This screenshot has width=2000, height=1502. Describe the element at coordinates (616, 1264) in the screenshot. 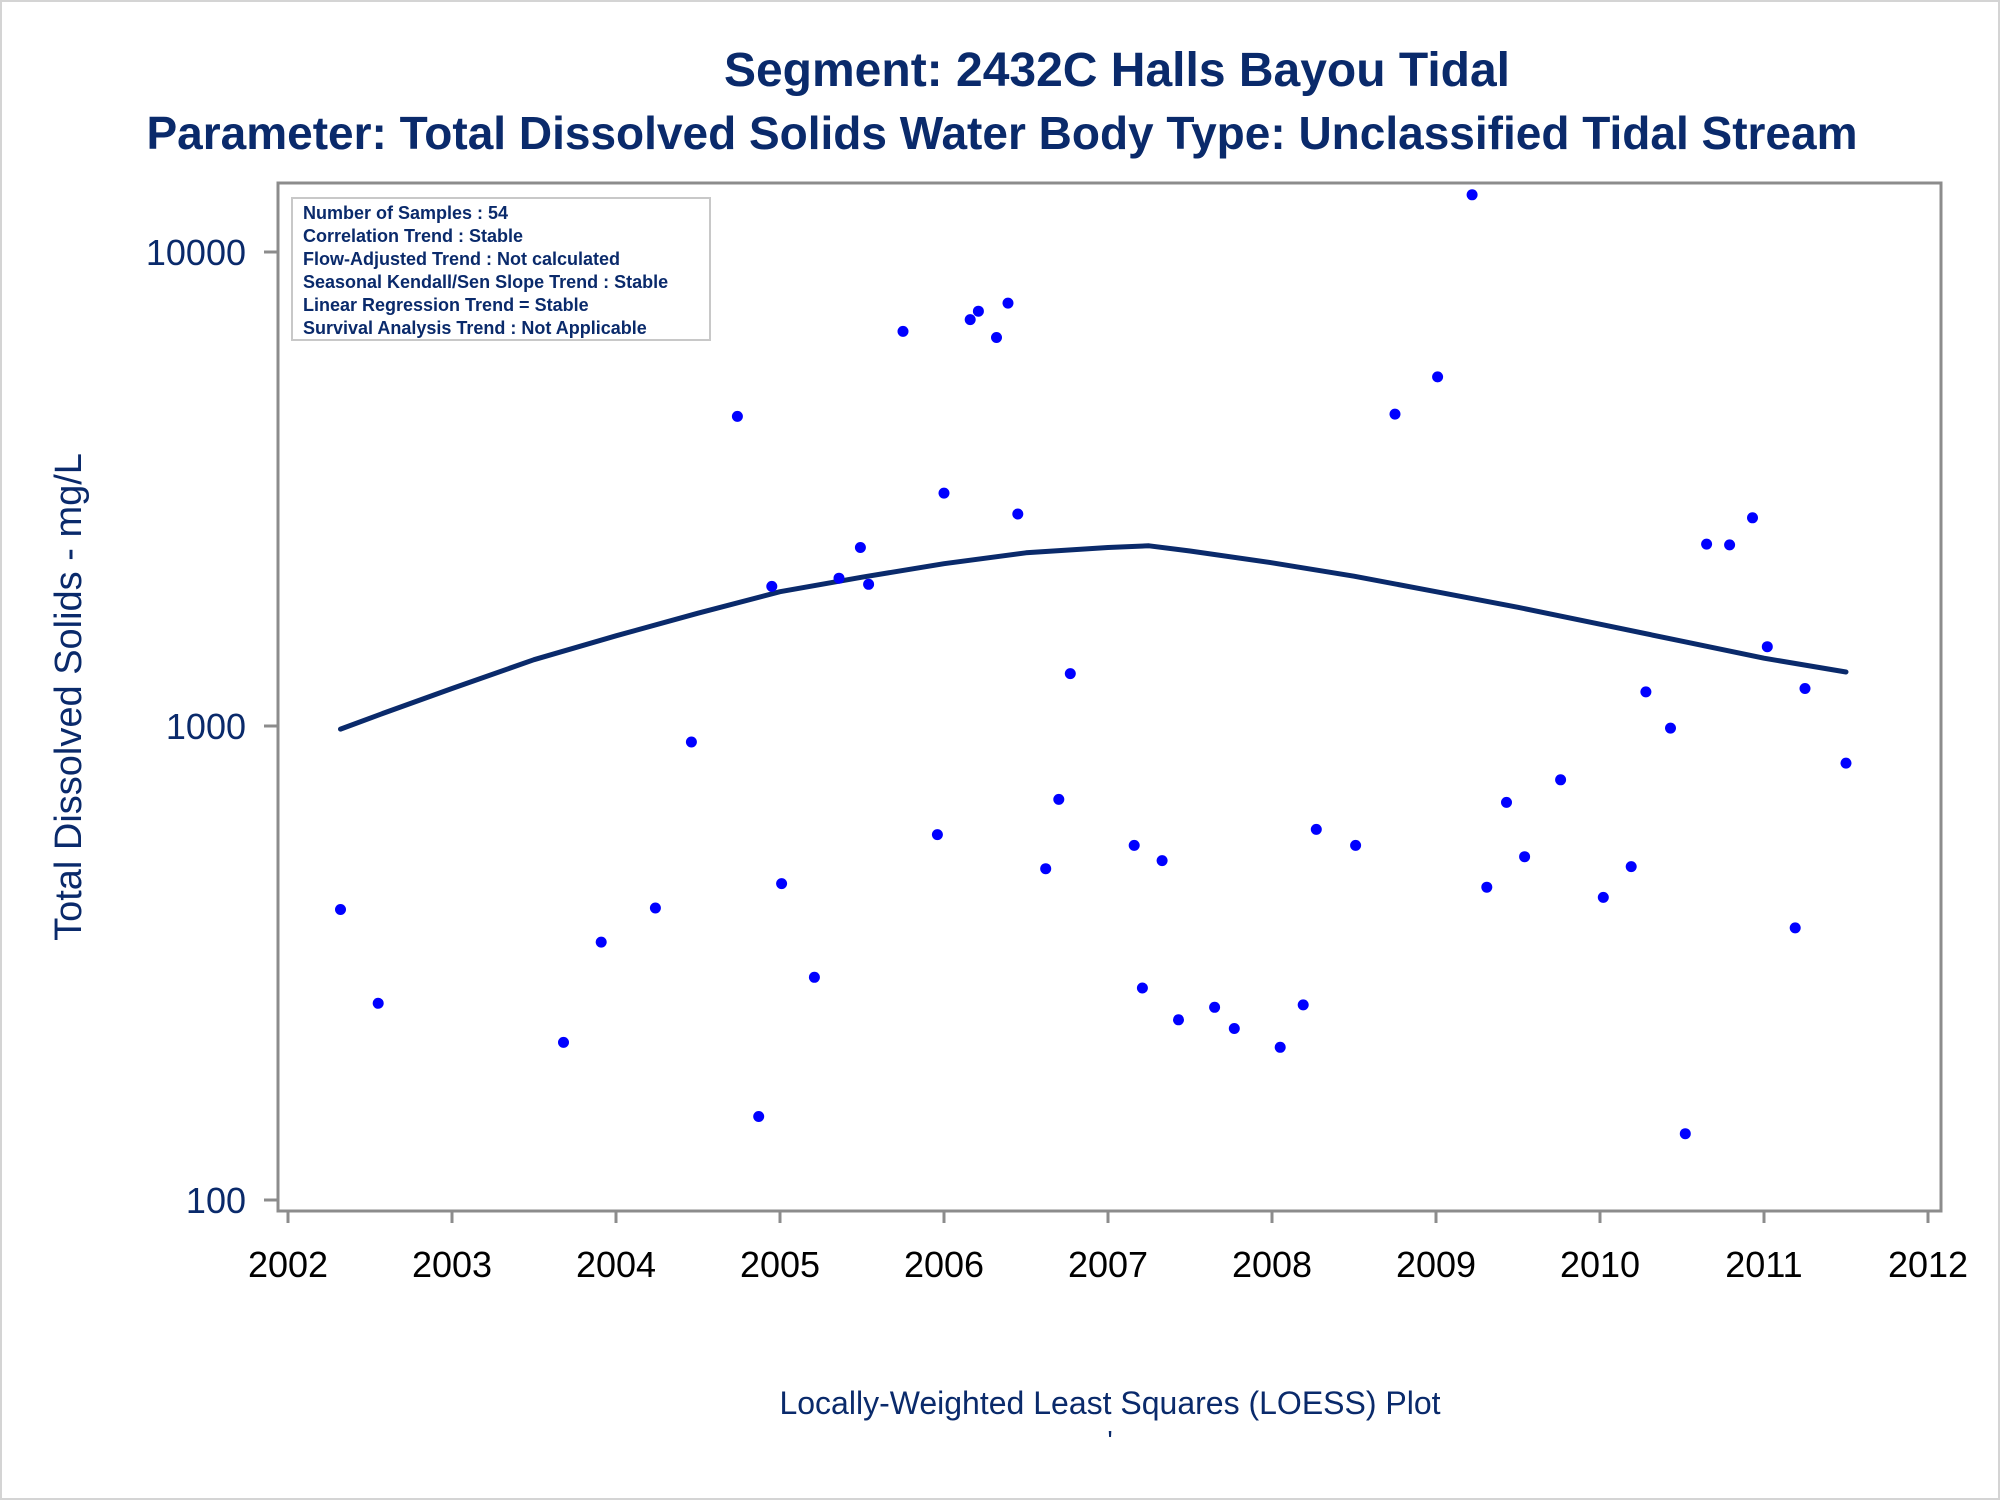

I see `x-tick-label: 2004` at that location.